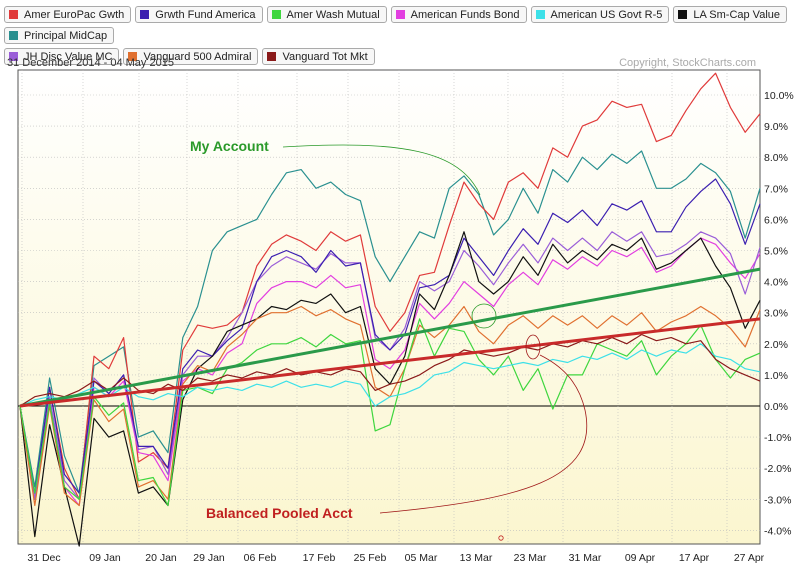  I want to click on x-tick-label: 17 Apr, so click(694, 558).